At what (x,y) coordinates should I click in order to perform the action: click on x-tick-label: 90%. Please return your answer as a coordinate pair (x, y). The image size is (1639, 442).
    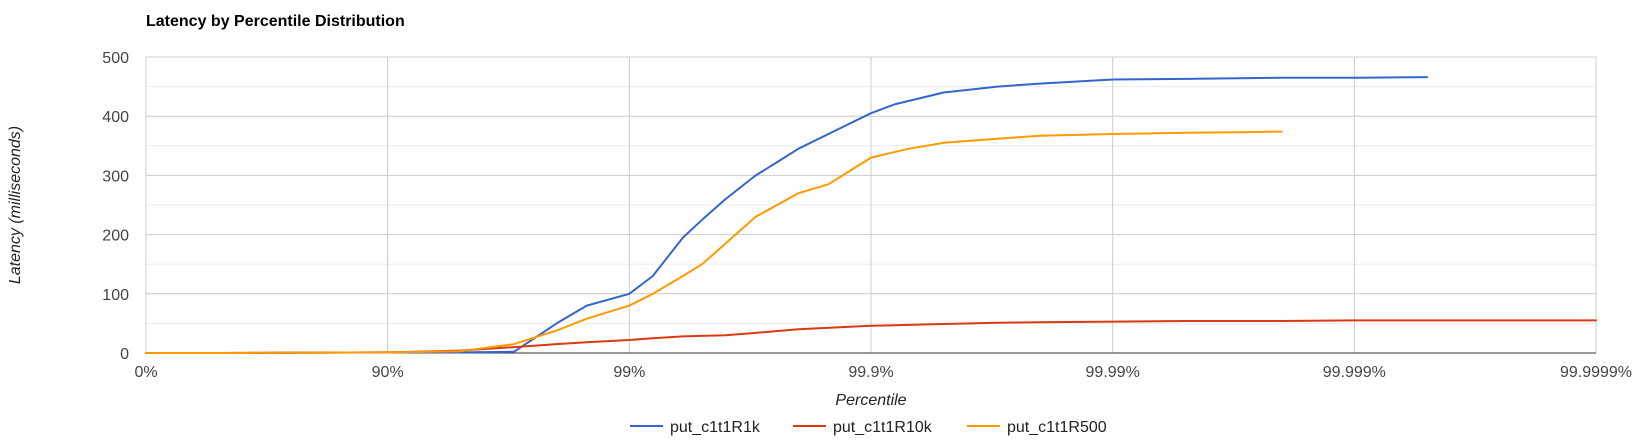
    Looking at the image, I should click on (388, 372).